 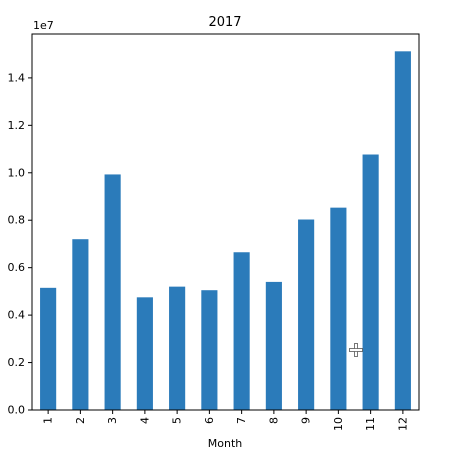 I want to click on y-tick-label: 0.2, so click(x=17, y=362).